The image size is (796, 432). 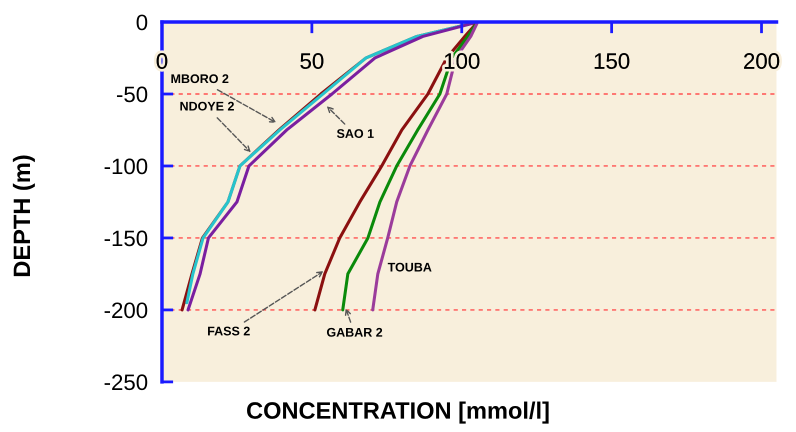 What do you see at coordinates (410, 267) in the screenshot?
I see `annotation: TOUBA` at bounding box center [410, 267].